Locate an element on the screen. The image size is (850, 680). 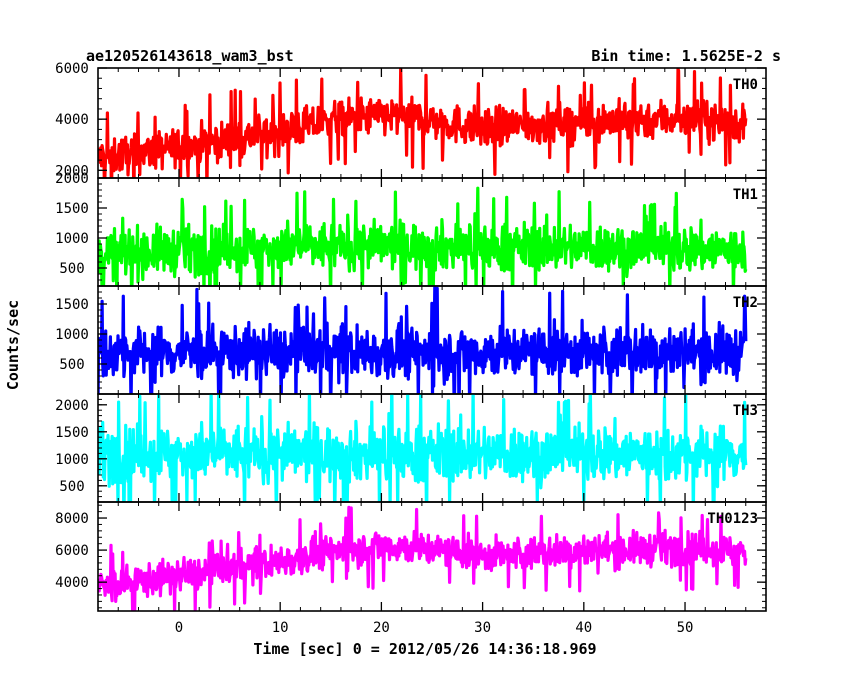
x-axis: 0 10 20 30 40 50 is located at coordinates (434, 628).